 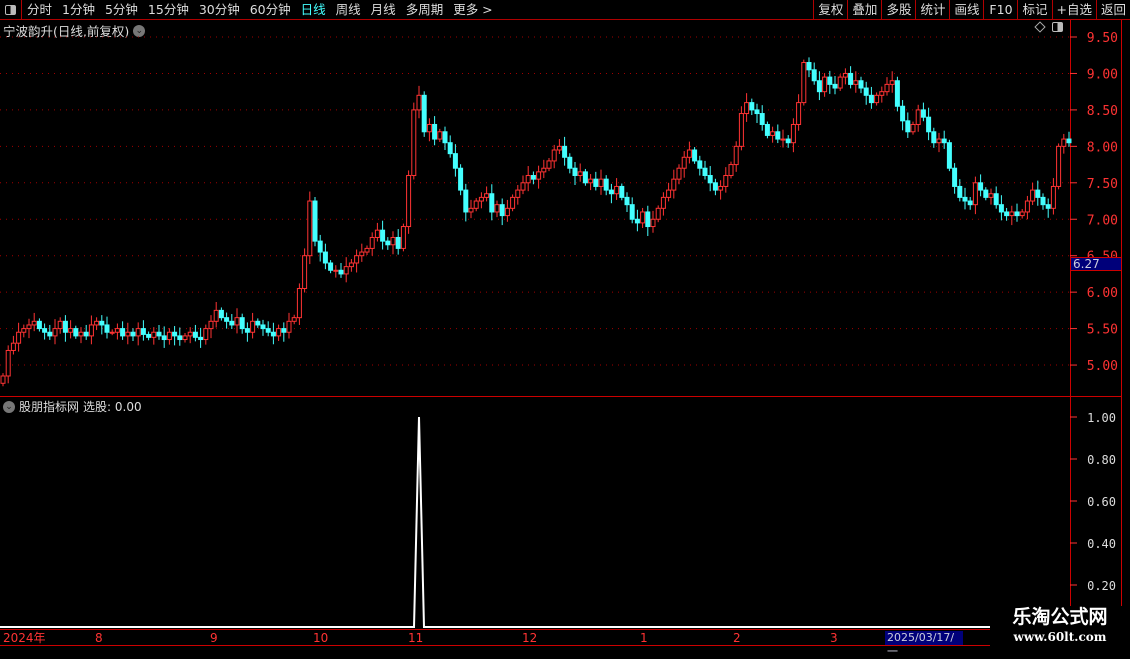 What do you see at coordinates (966, 10) in the screenshot?
I see `toolbar-button-4: 画线` at bounding box center [966, 10].